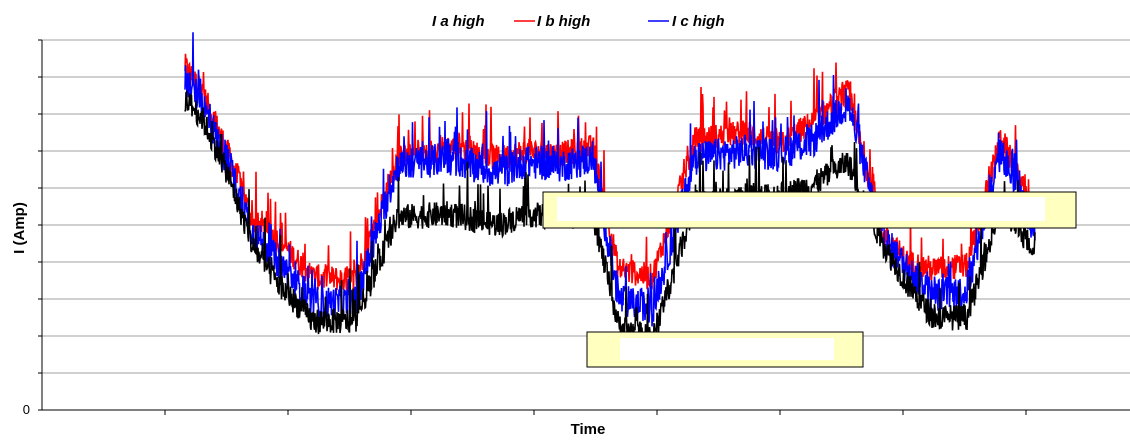 This screenshot has width=1130, height=440. What do you see at coordinates (698, 21) in the screenshot?
I see `legend-label-ic: I c high` at bounding box center [698, 21].